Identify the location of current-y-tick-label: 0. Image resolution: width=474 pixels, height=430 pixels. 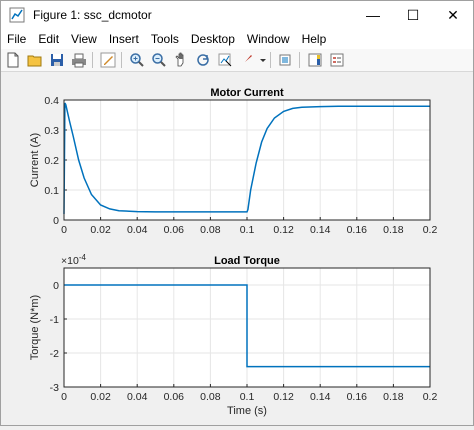
(56, 221).